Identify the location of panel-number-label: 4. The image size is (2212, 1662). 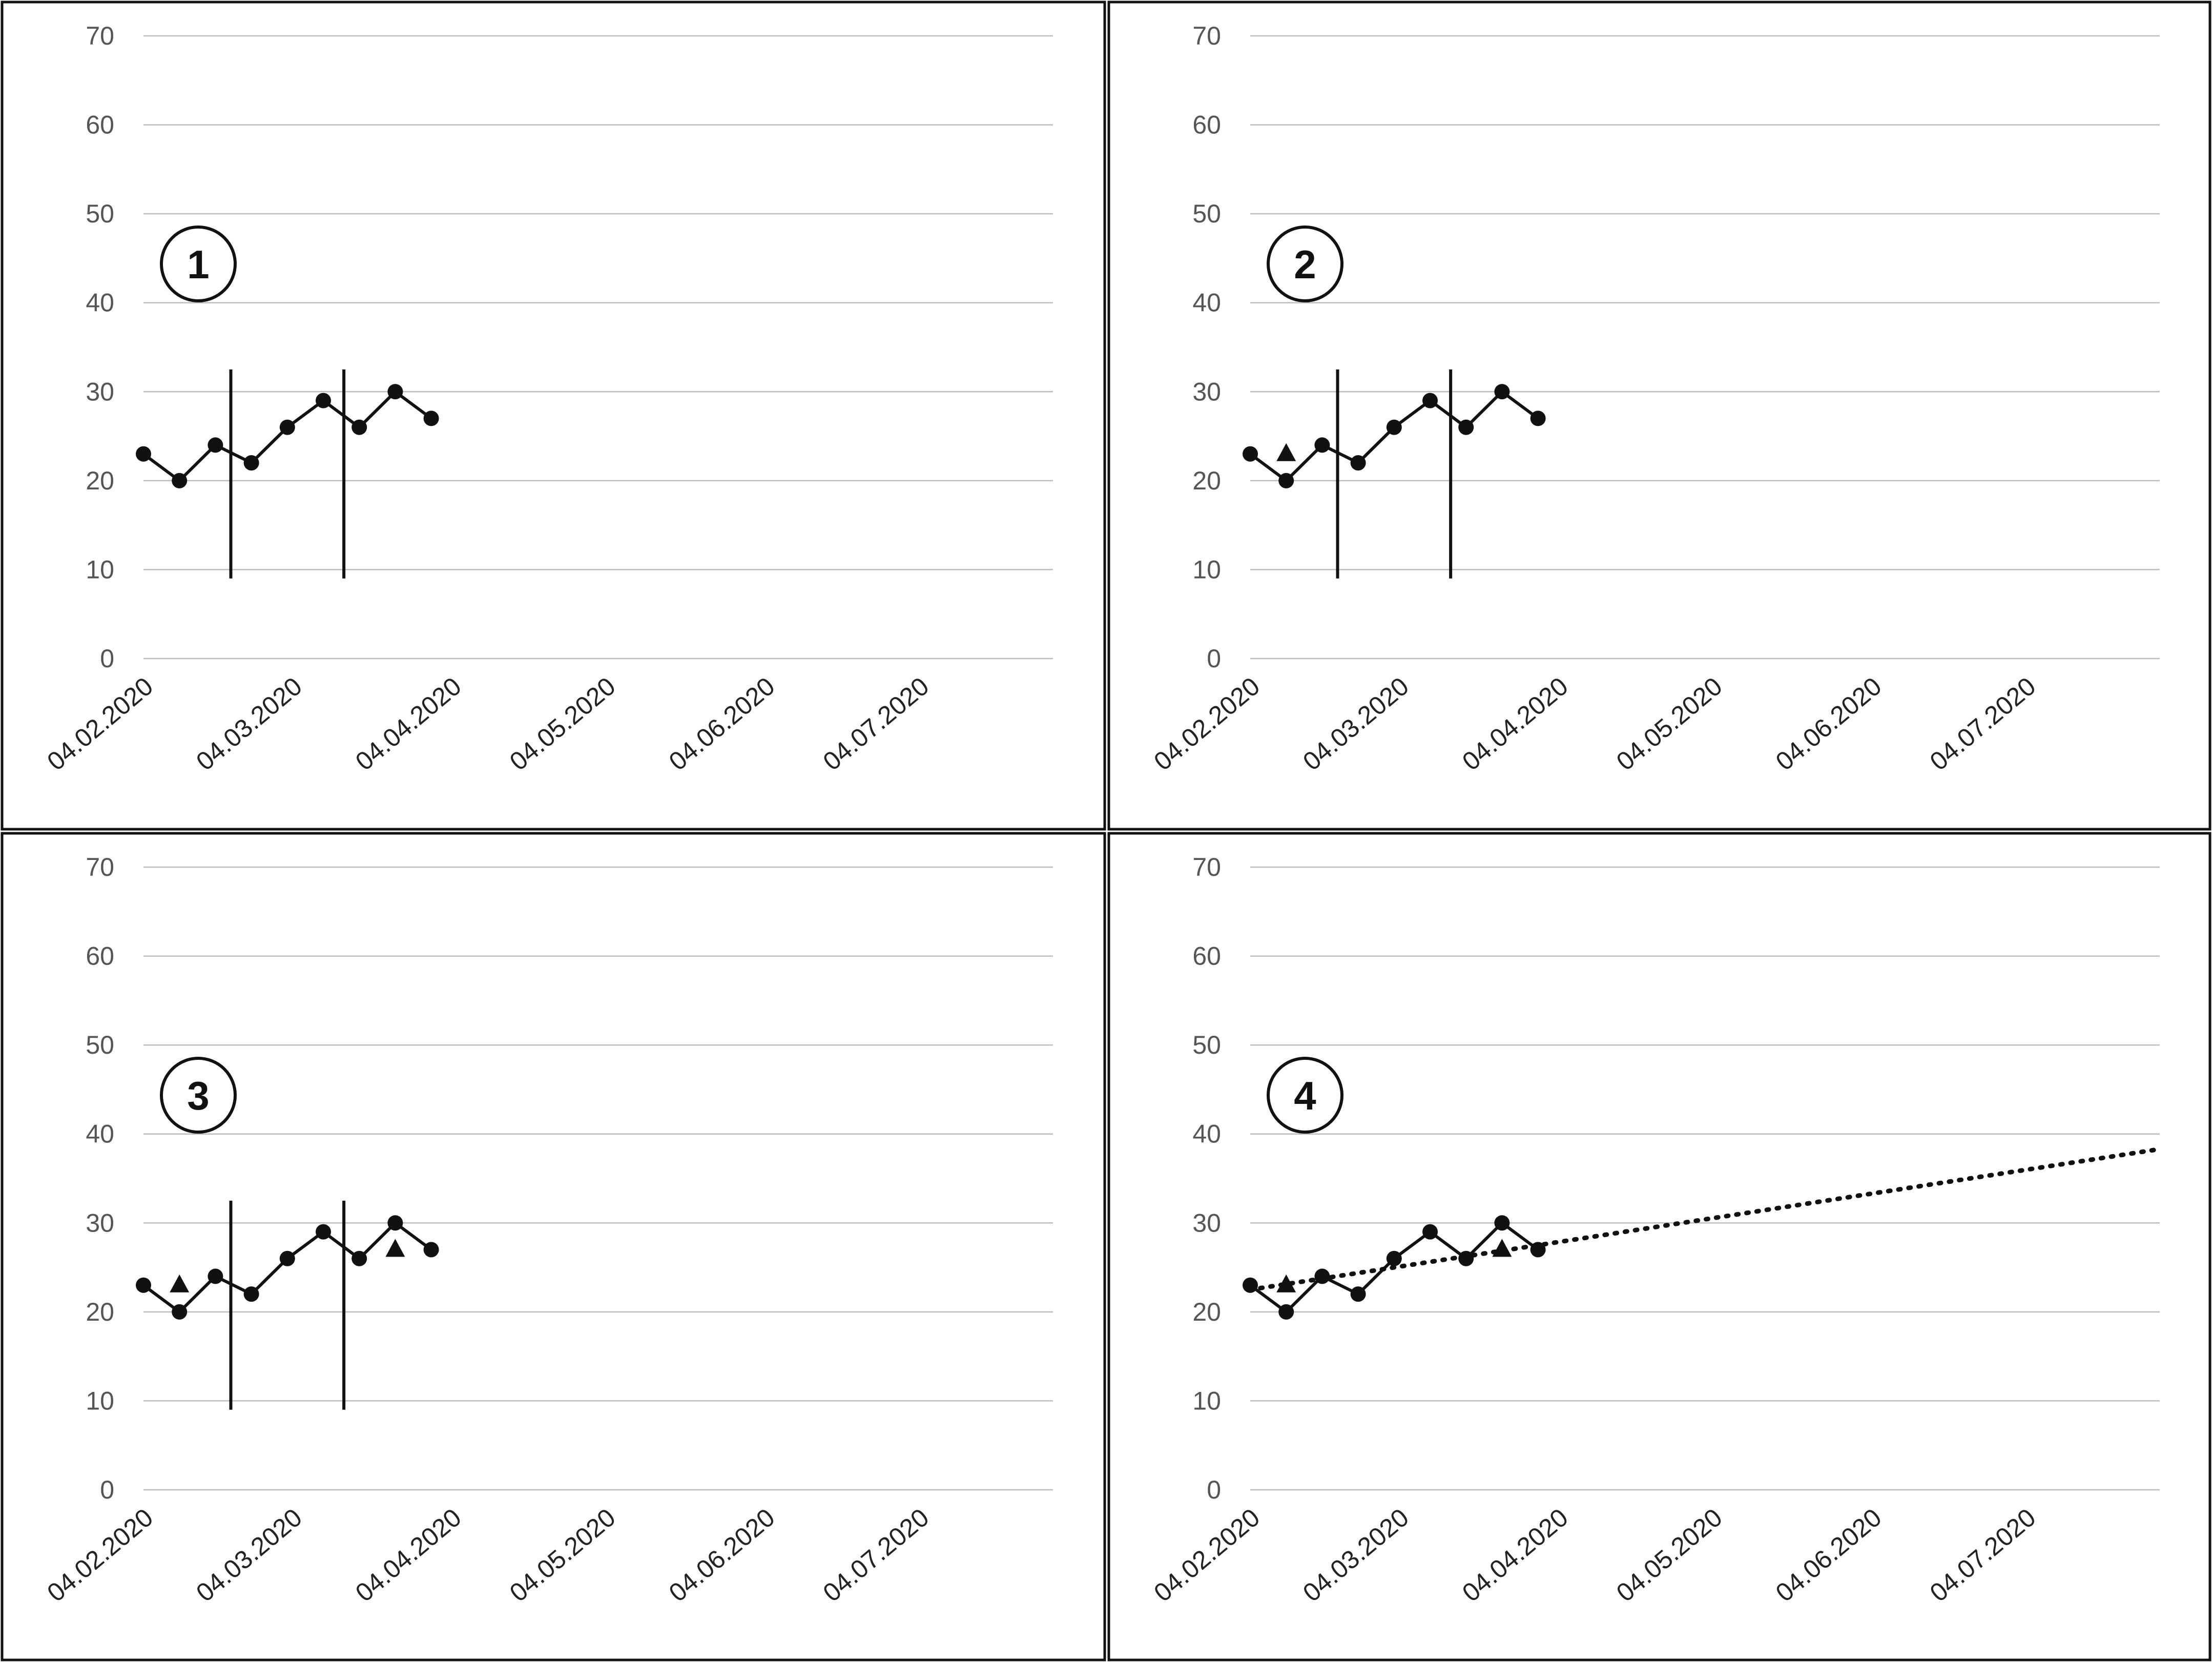
(1305, 1095).